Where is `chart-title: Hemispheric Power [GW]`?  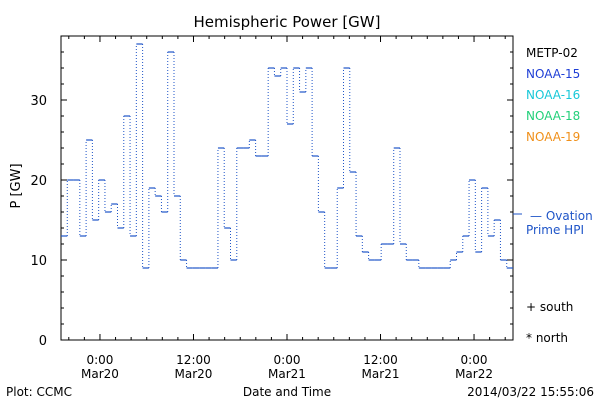 chart-title: Hemispheric Power [GW] is located at coordinates (287, 22).